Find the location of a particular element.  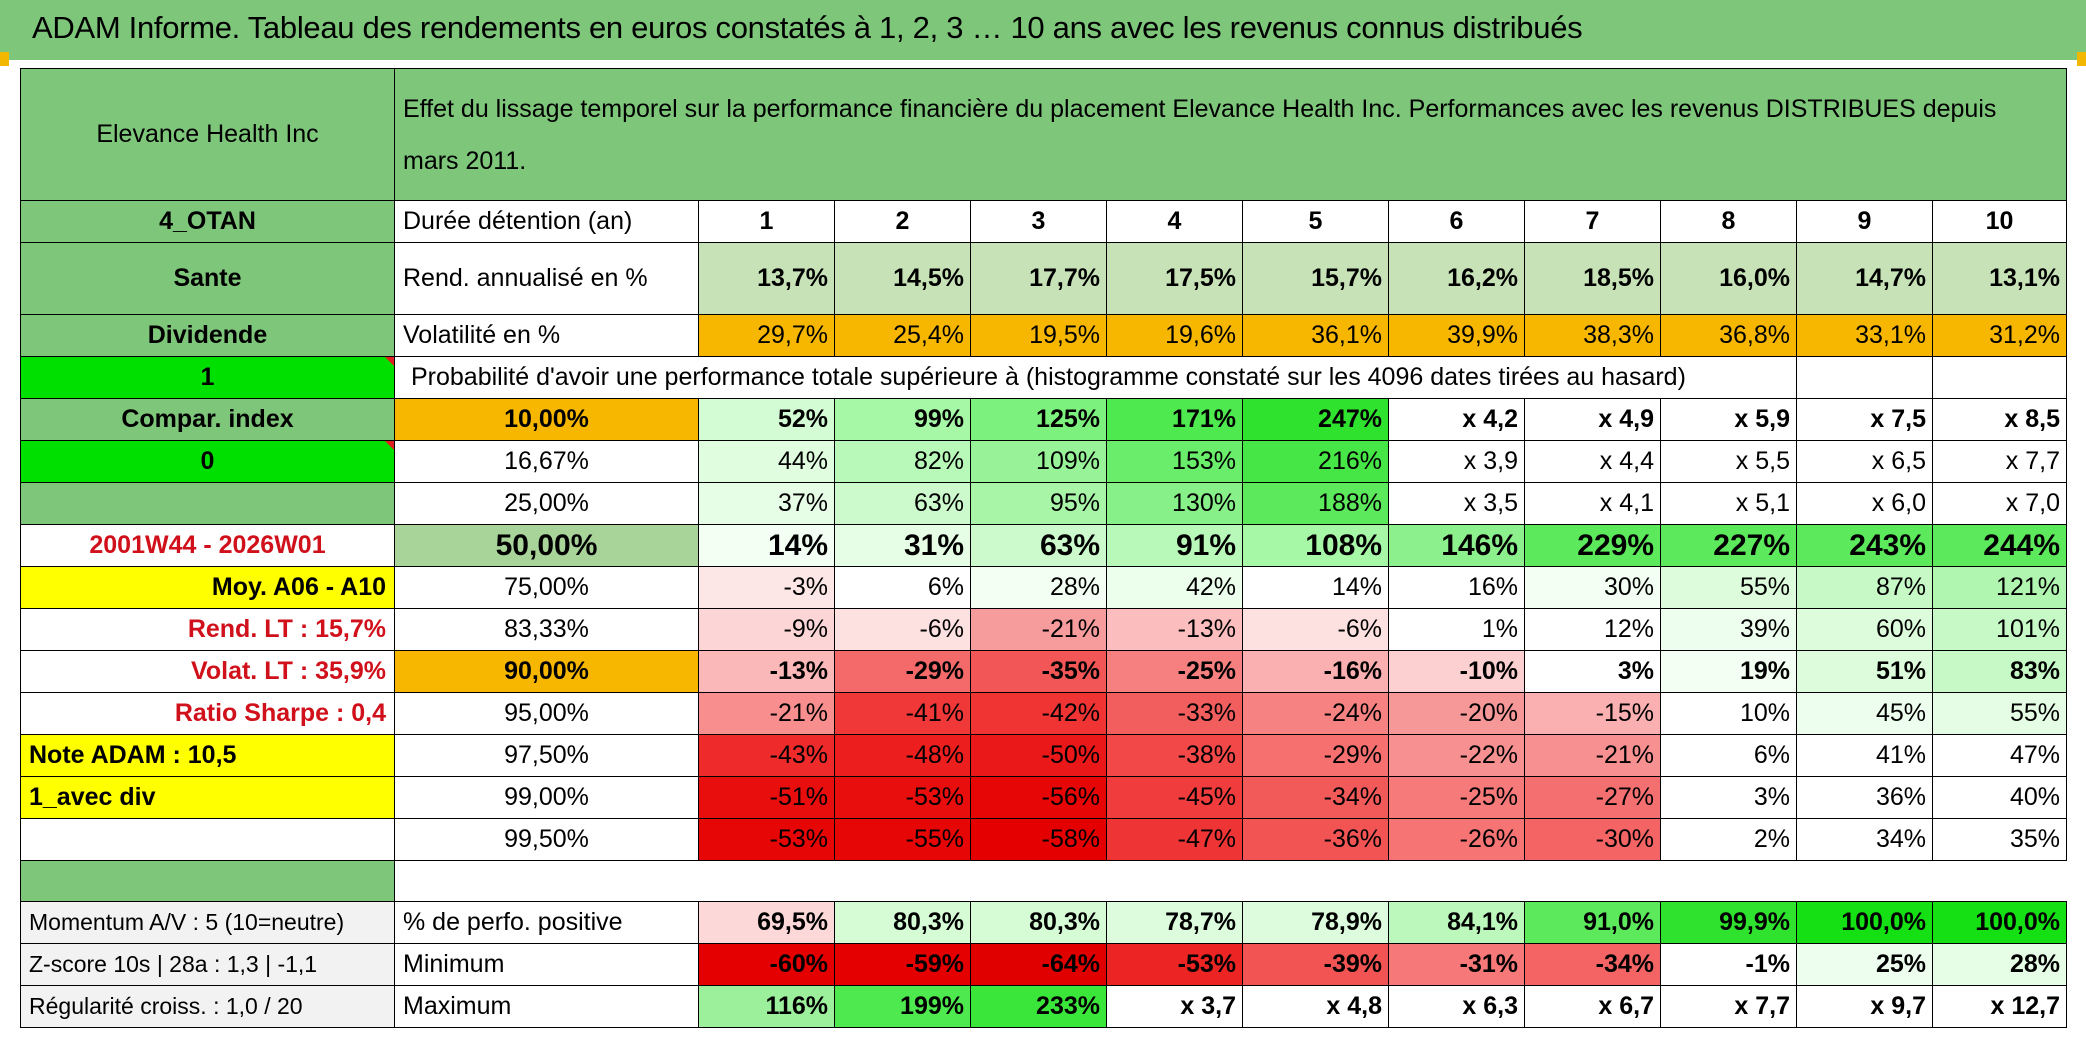

left-panel-cell: Volat. LT : 35,9% is located at coordinates (207, 671).